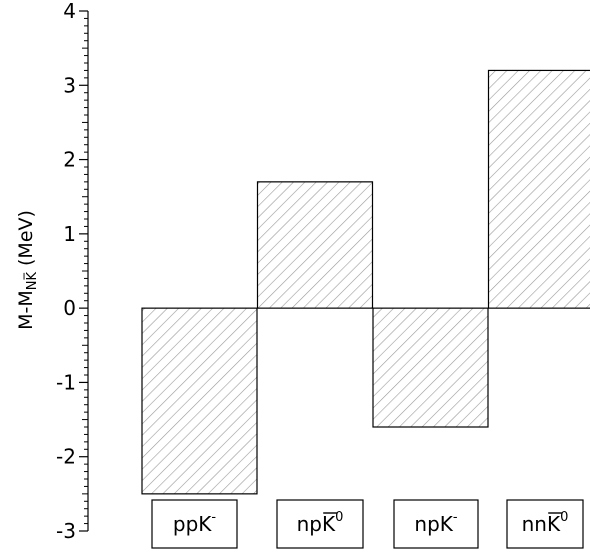  I want to click on y-tick-label: -3, so click(66, 531).